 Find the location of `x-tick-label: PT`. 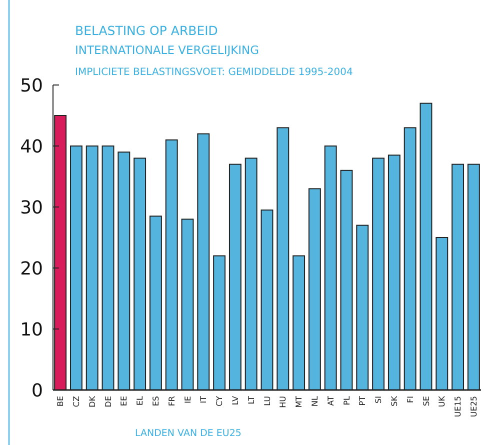

x-tick-label: PT is located at coordinates (363, 401).